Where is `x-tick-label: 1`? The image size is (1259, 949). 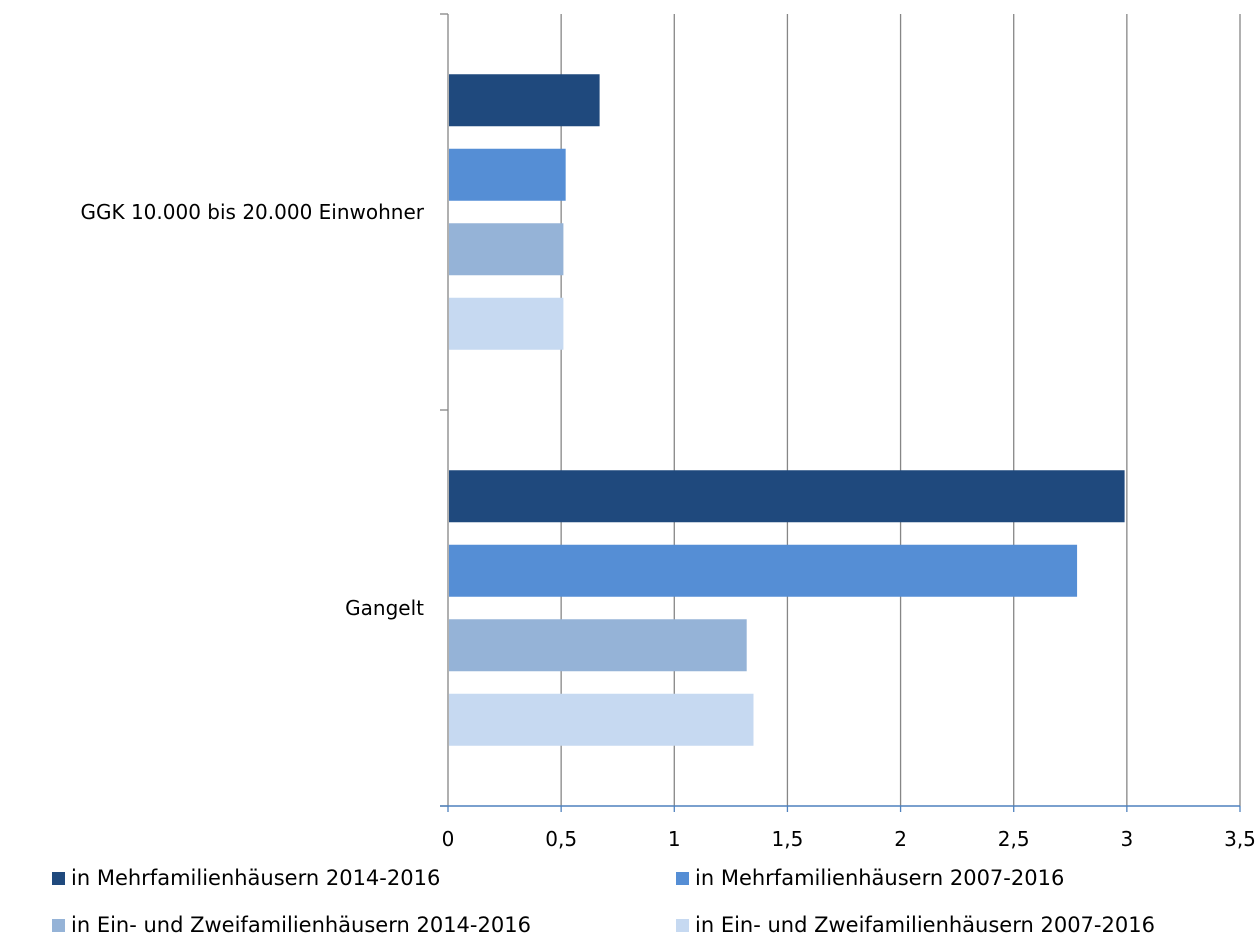 x-tick-label: 1 is located at coordinates (674, 839).